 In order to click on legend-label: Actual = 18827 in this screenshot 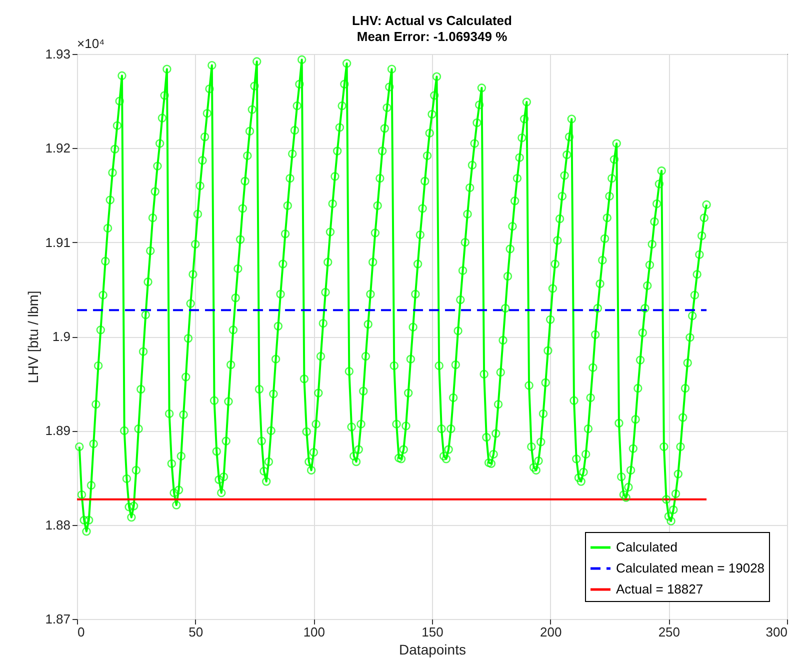, I will do `click(660, 589)`.